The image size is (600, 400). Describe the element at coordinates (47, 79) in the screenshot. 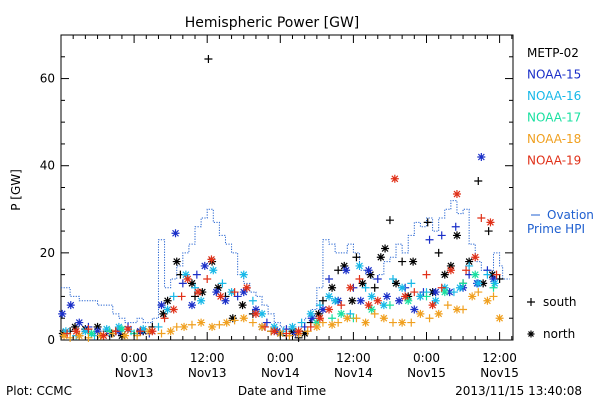

I see `y-tick-label: 60` at that location.